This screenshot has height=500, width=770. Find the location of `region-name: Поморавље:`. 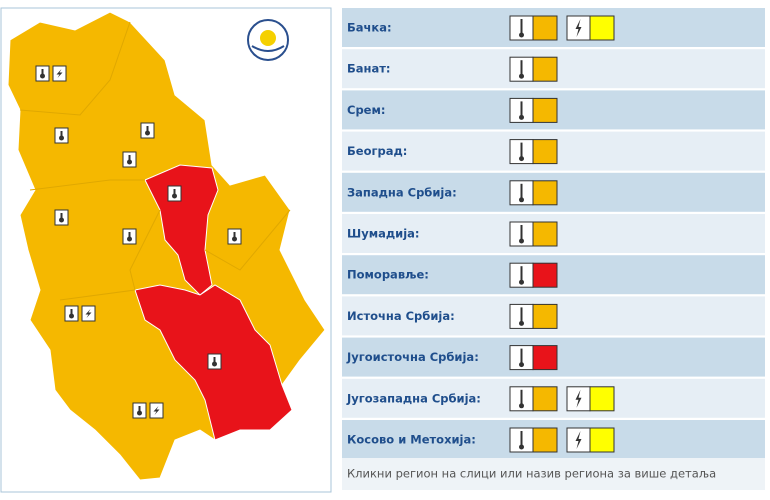

region-name: Поморавље: is located at coordinates (388, 275).